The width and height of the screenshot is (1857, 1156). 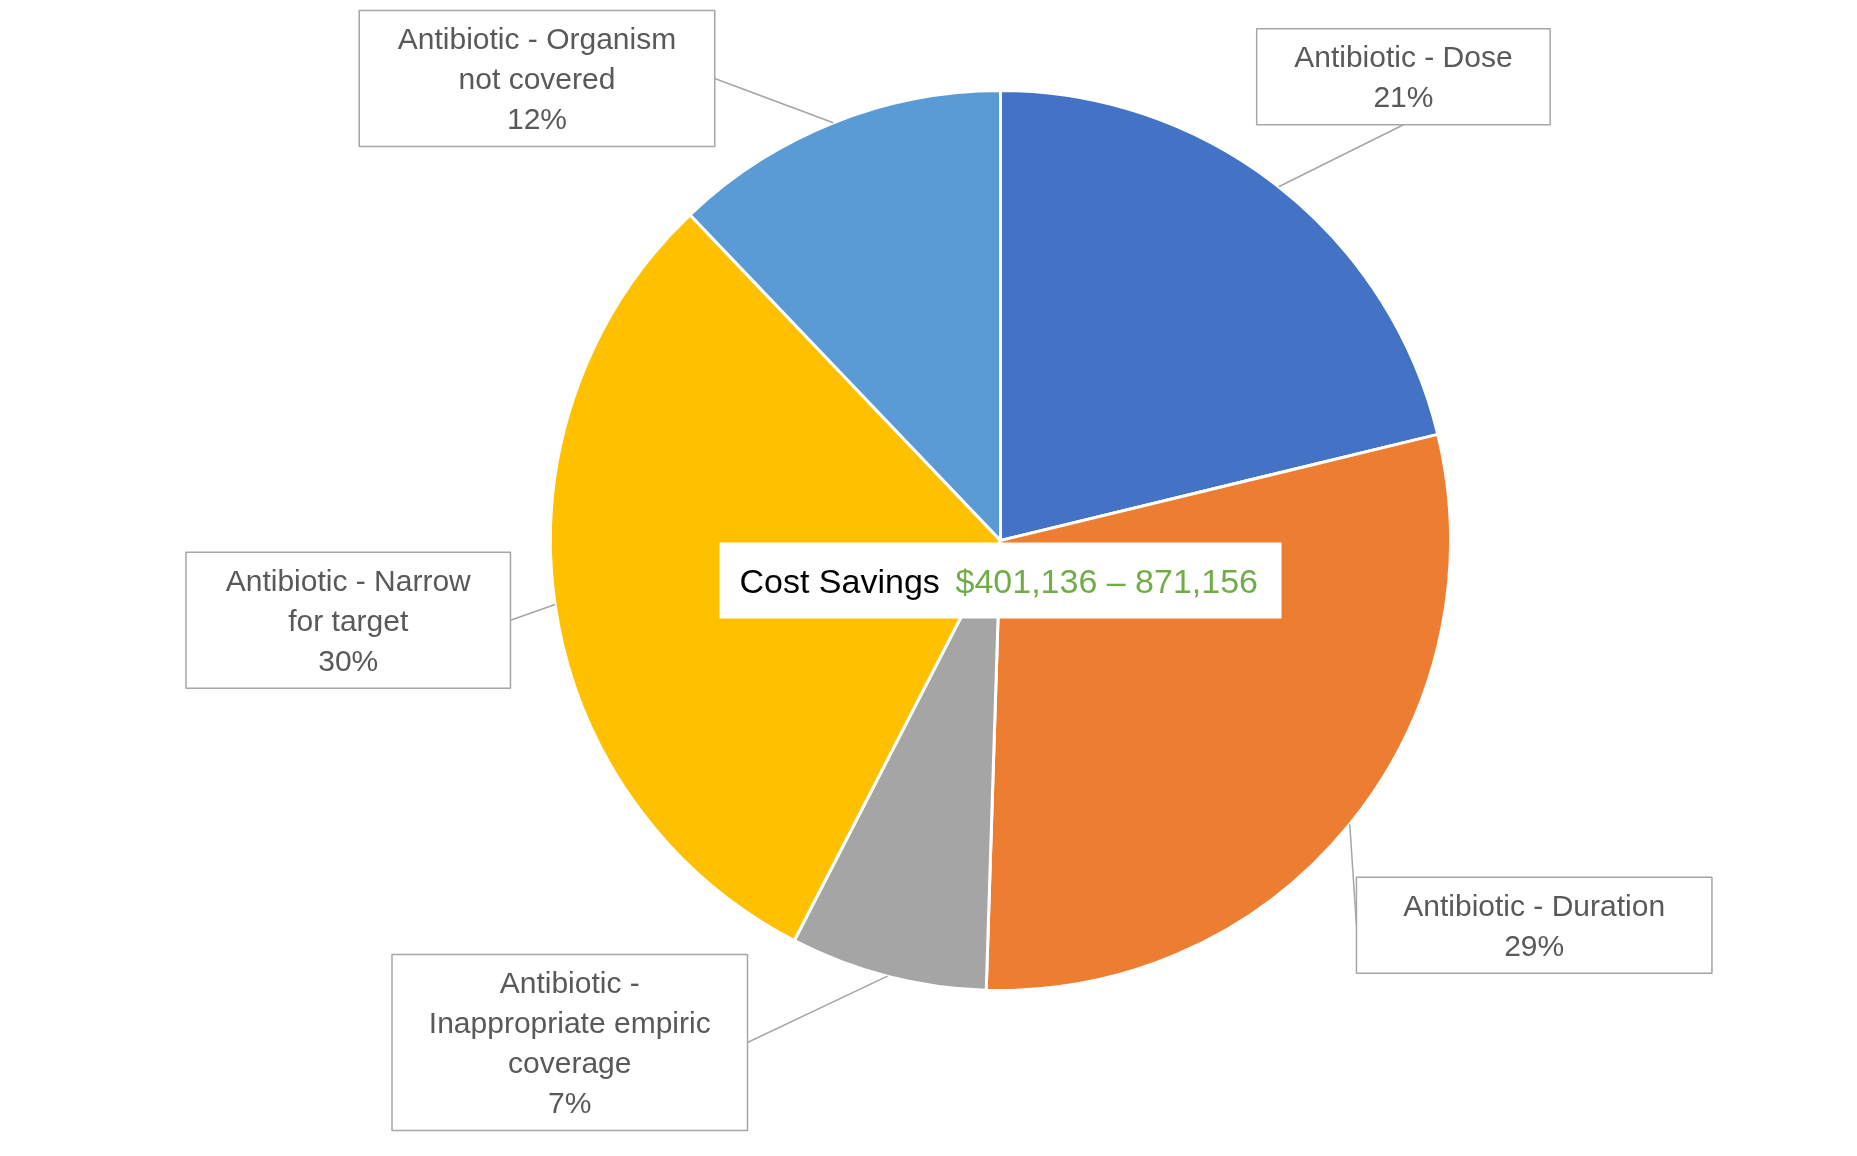 What do you see at coordinates (569, 1022) in the screenshot?
I see `legend-label: Antibiotic - Inappropriate empiric coverage` at bounding box center [569, 1022].